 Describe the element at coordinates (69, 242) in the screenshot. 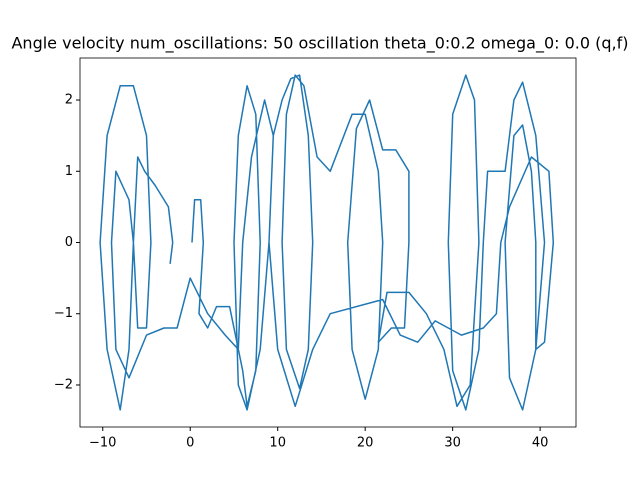

I see `y-tick-label: 0` at that location.